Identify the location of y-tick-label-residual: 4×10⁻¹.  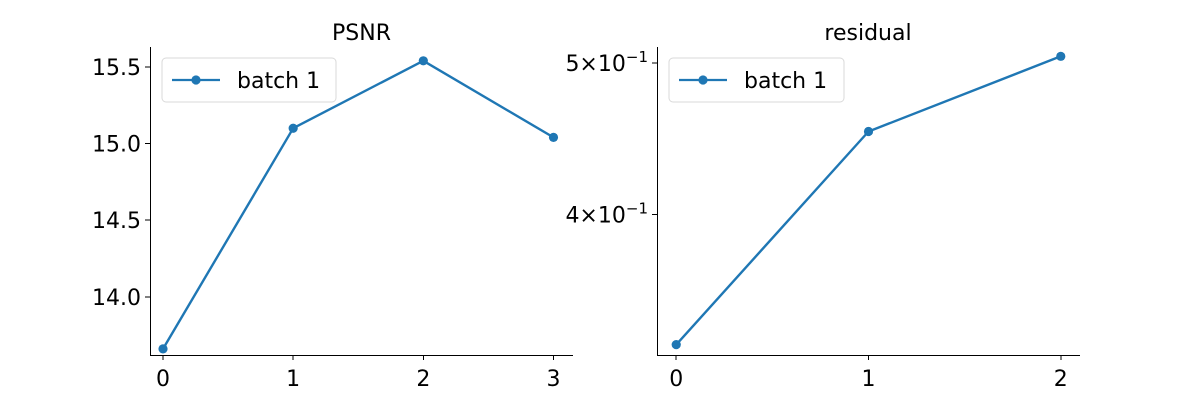
(606, 213).